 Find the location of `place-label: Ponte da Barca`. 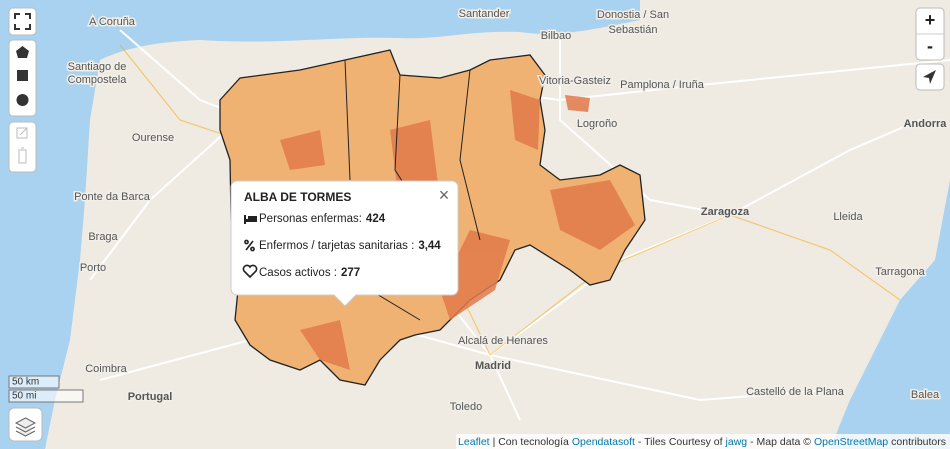

place-label: Ponte da Barca is located at coordinates (112, 197).